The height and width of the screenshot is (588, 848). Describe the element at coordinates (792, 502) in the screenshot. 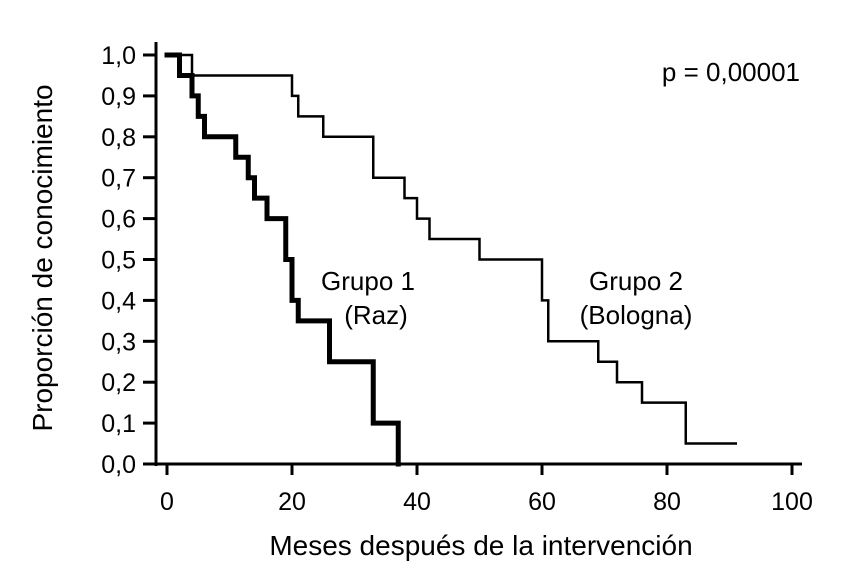

I see `x-tick-label: 100` at that location.